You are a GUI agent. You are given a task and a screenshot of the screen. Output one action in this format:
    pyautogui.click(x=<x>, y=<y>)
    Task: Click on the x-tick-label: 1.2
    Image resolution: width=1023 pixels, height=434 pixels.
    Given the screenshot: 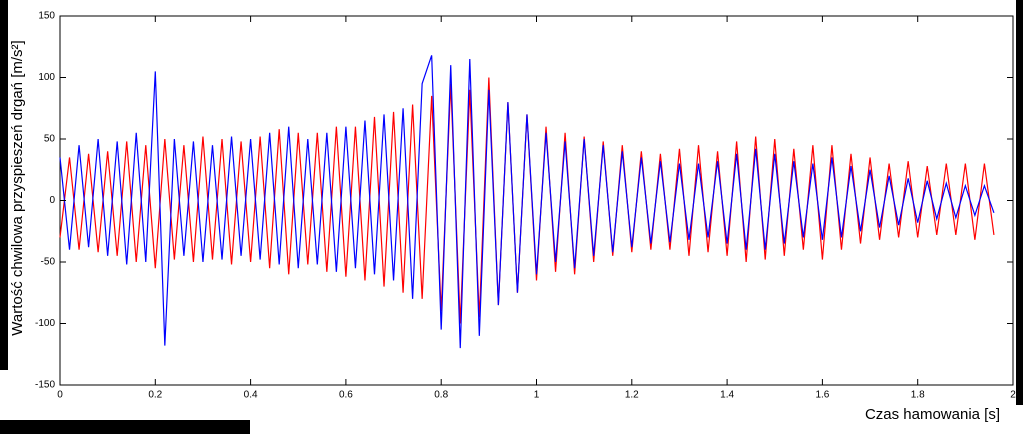 What is the action you would take?
    pyautogui.click(x=632, y=395)
    